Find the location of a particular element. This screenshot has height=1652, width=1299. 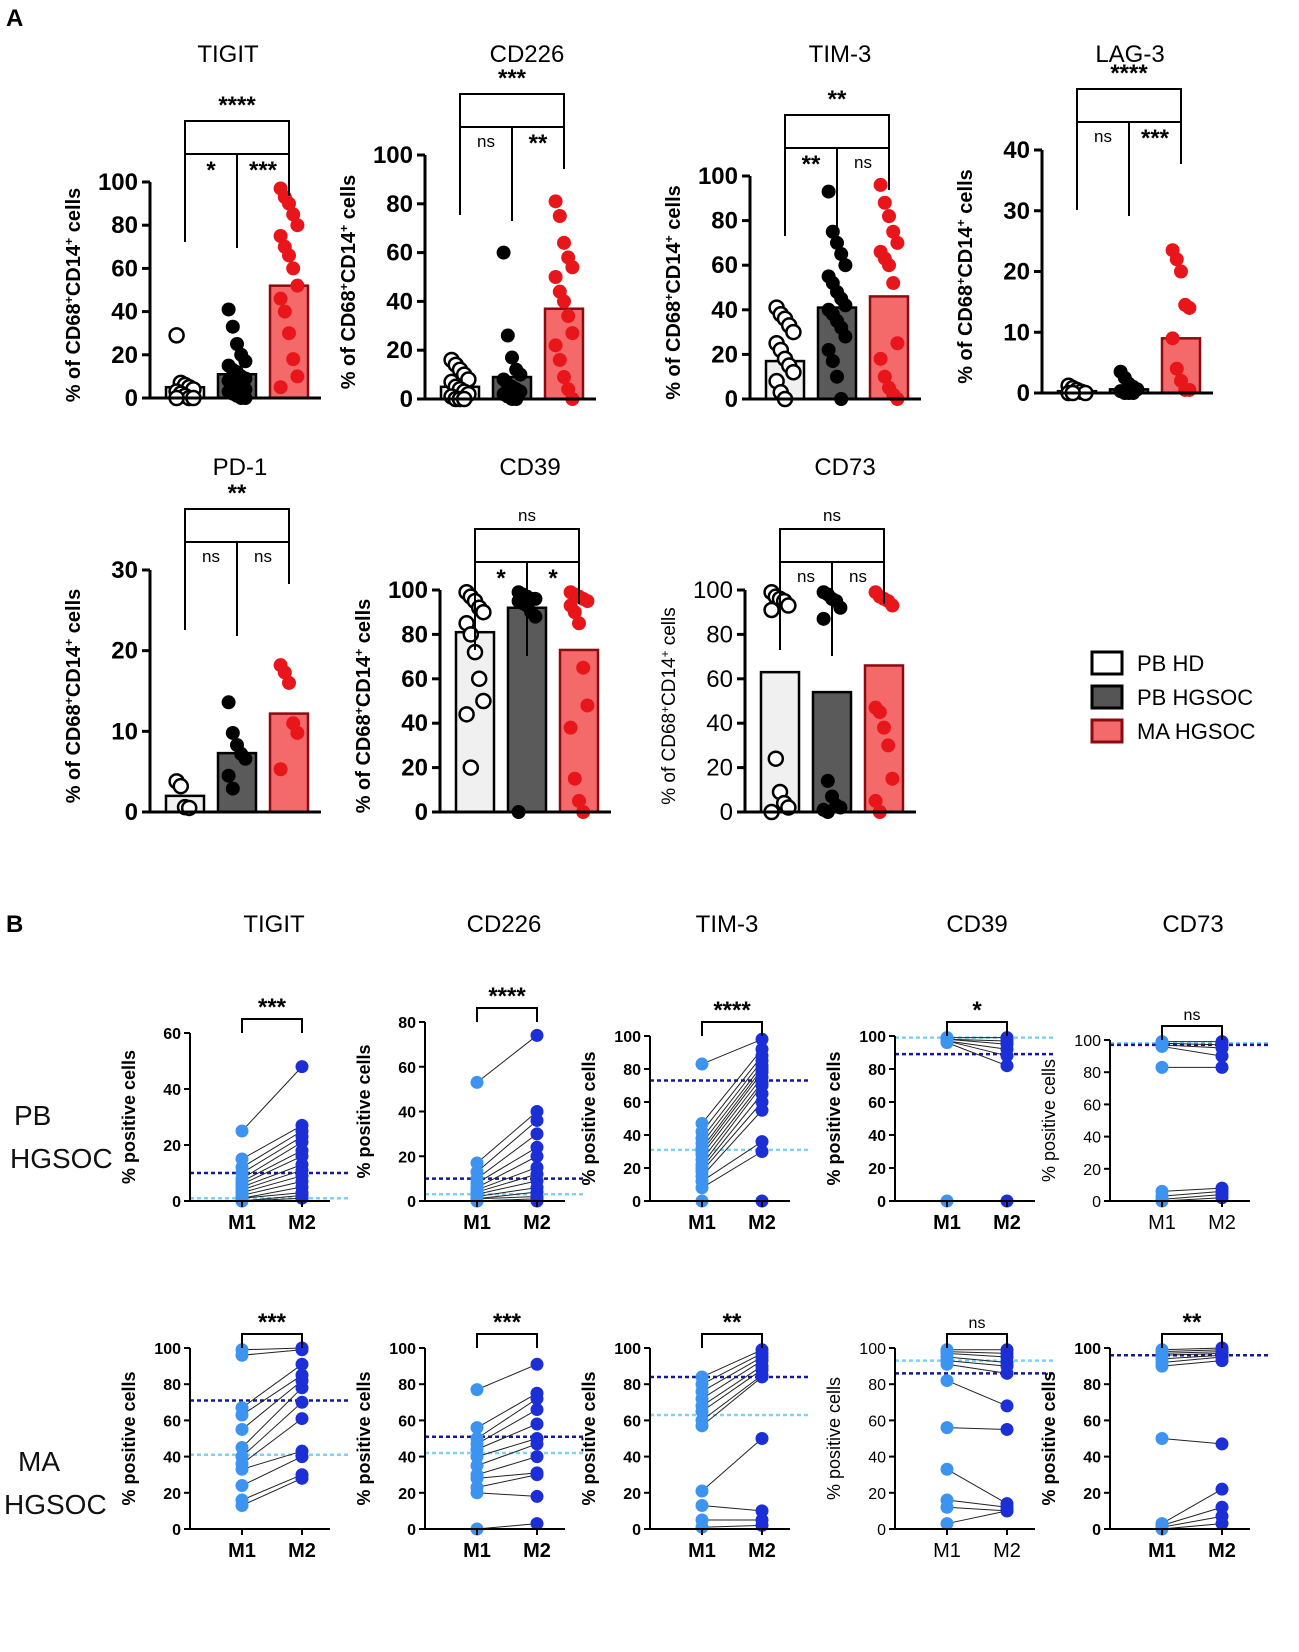

chart-title: CD226 is located at coordinates (527, 54).